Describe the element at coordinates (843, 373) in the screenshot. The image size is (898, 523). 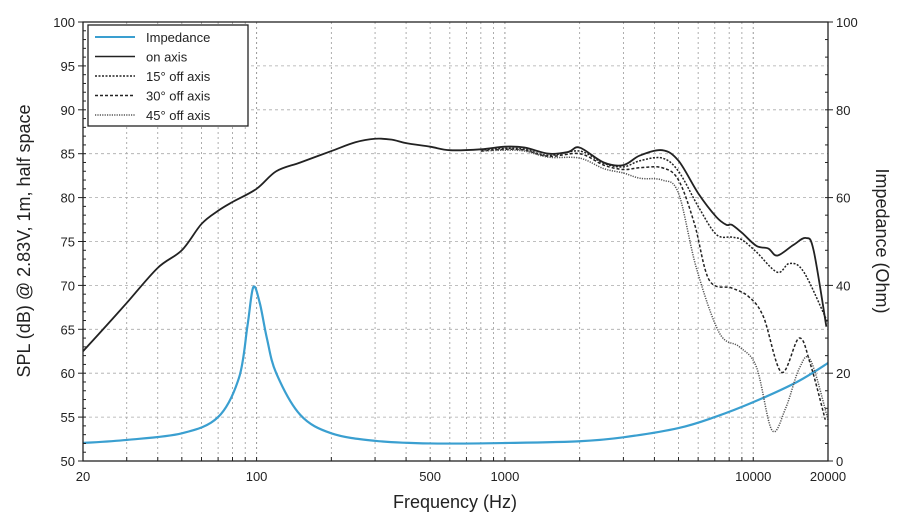
I see `y2-tick-label: 20` at that location.